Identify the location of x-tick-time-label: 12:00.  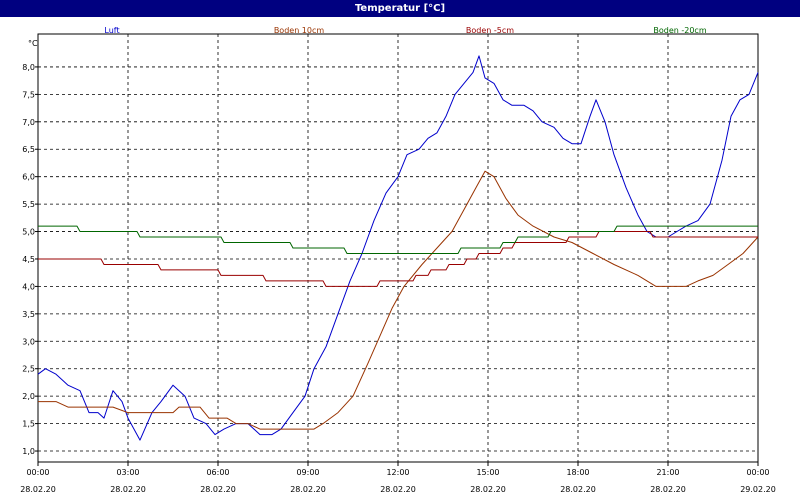
(397, 472).